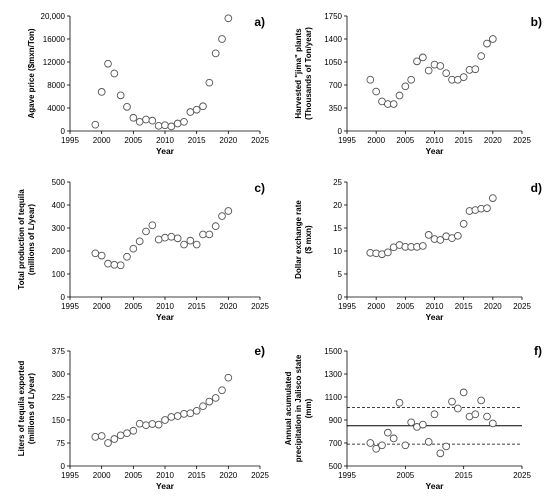  Describe the element at coordinates (59, 228) in the screenshot. I see `y-tick-label: 300` at that location.